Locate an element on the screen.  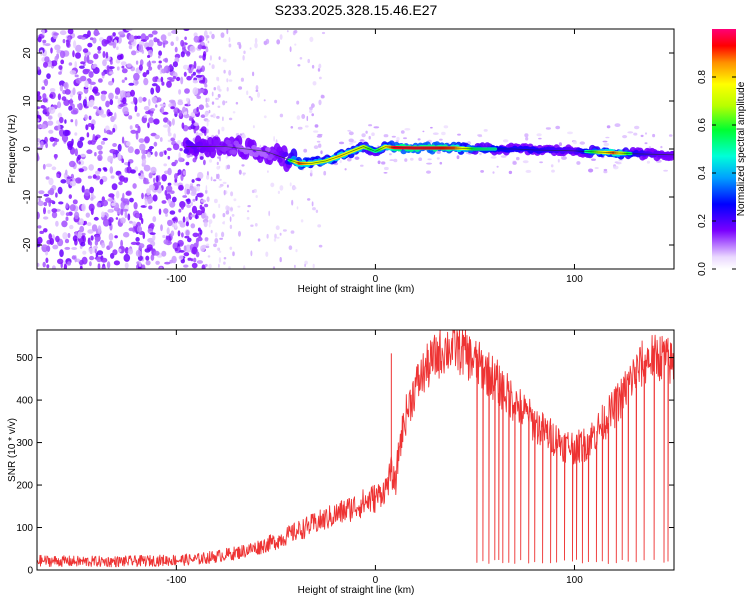
y-tick-label: -20 is located at coordinates (27, 244).